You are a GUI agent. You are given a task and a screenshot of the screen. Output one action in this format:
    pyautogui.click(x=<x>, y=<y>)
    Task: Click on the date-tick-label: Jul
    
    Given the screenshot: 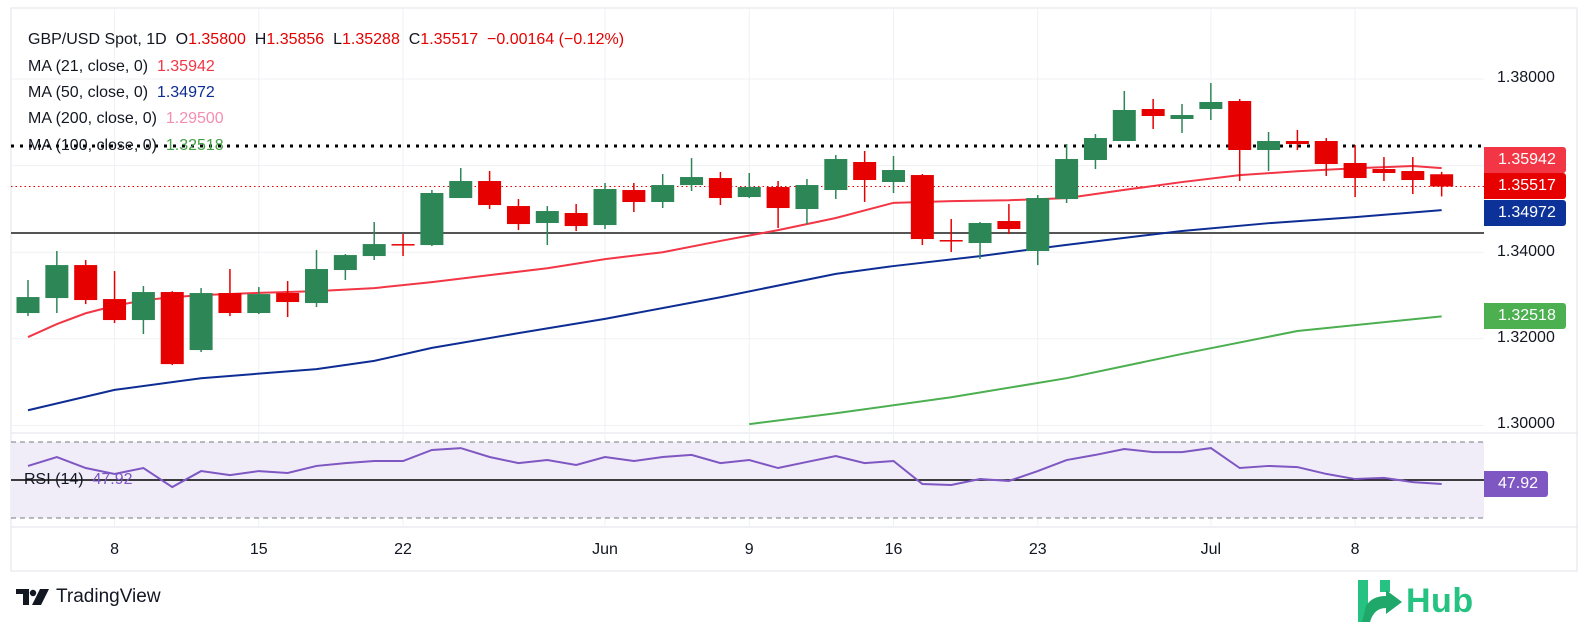 What is the action you would take?
    pyautogui.click(x=1211, y=549)
    